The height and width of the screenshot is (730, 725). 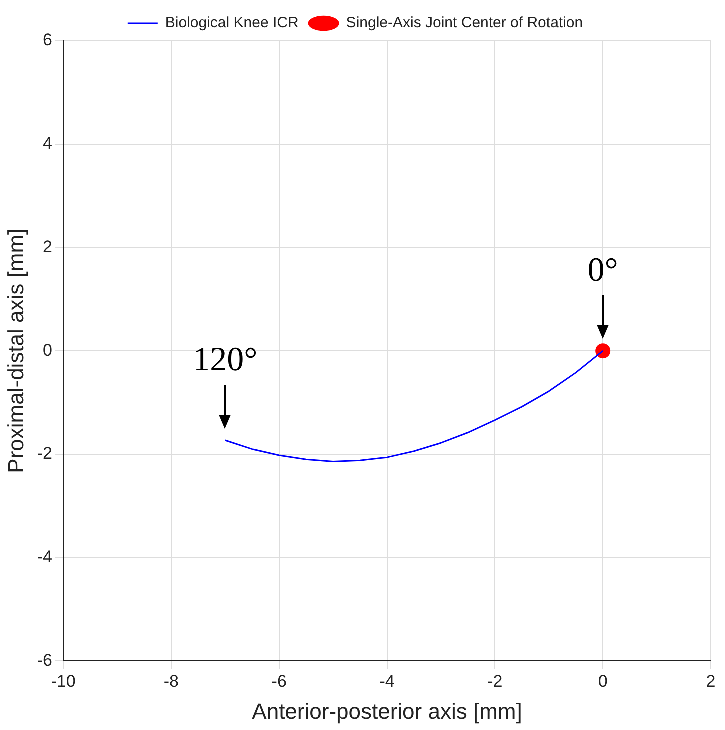 I want to click on legend-label: Single-Axis Joint Center of Rotation, so click(x=465, y=23).